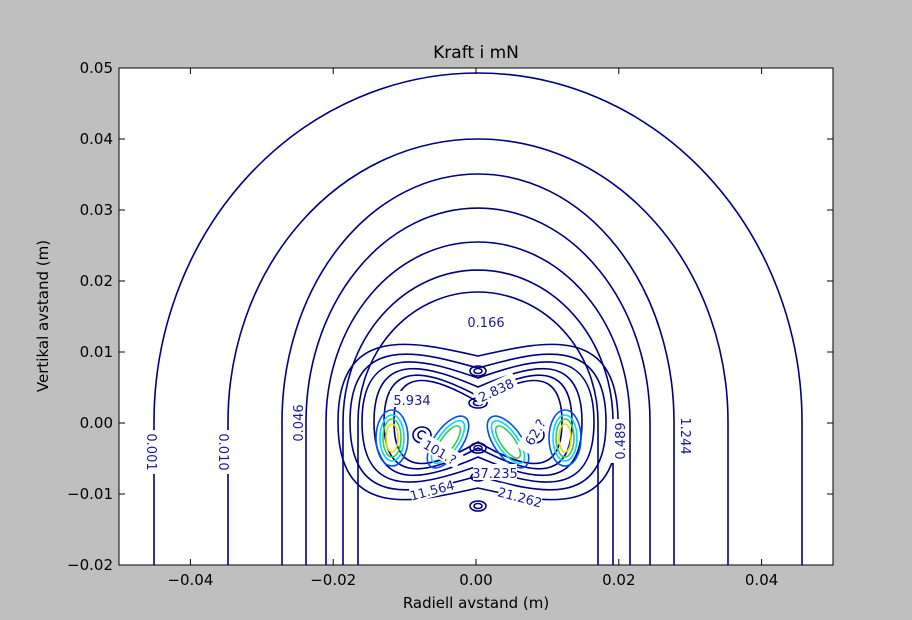  I want to click on y-tick-label: 0.00, so click(96, 423).